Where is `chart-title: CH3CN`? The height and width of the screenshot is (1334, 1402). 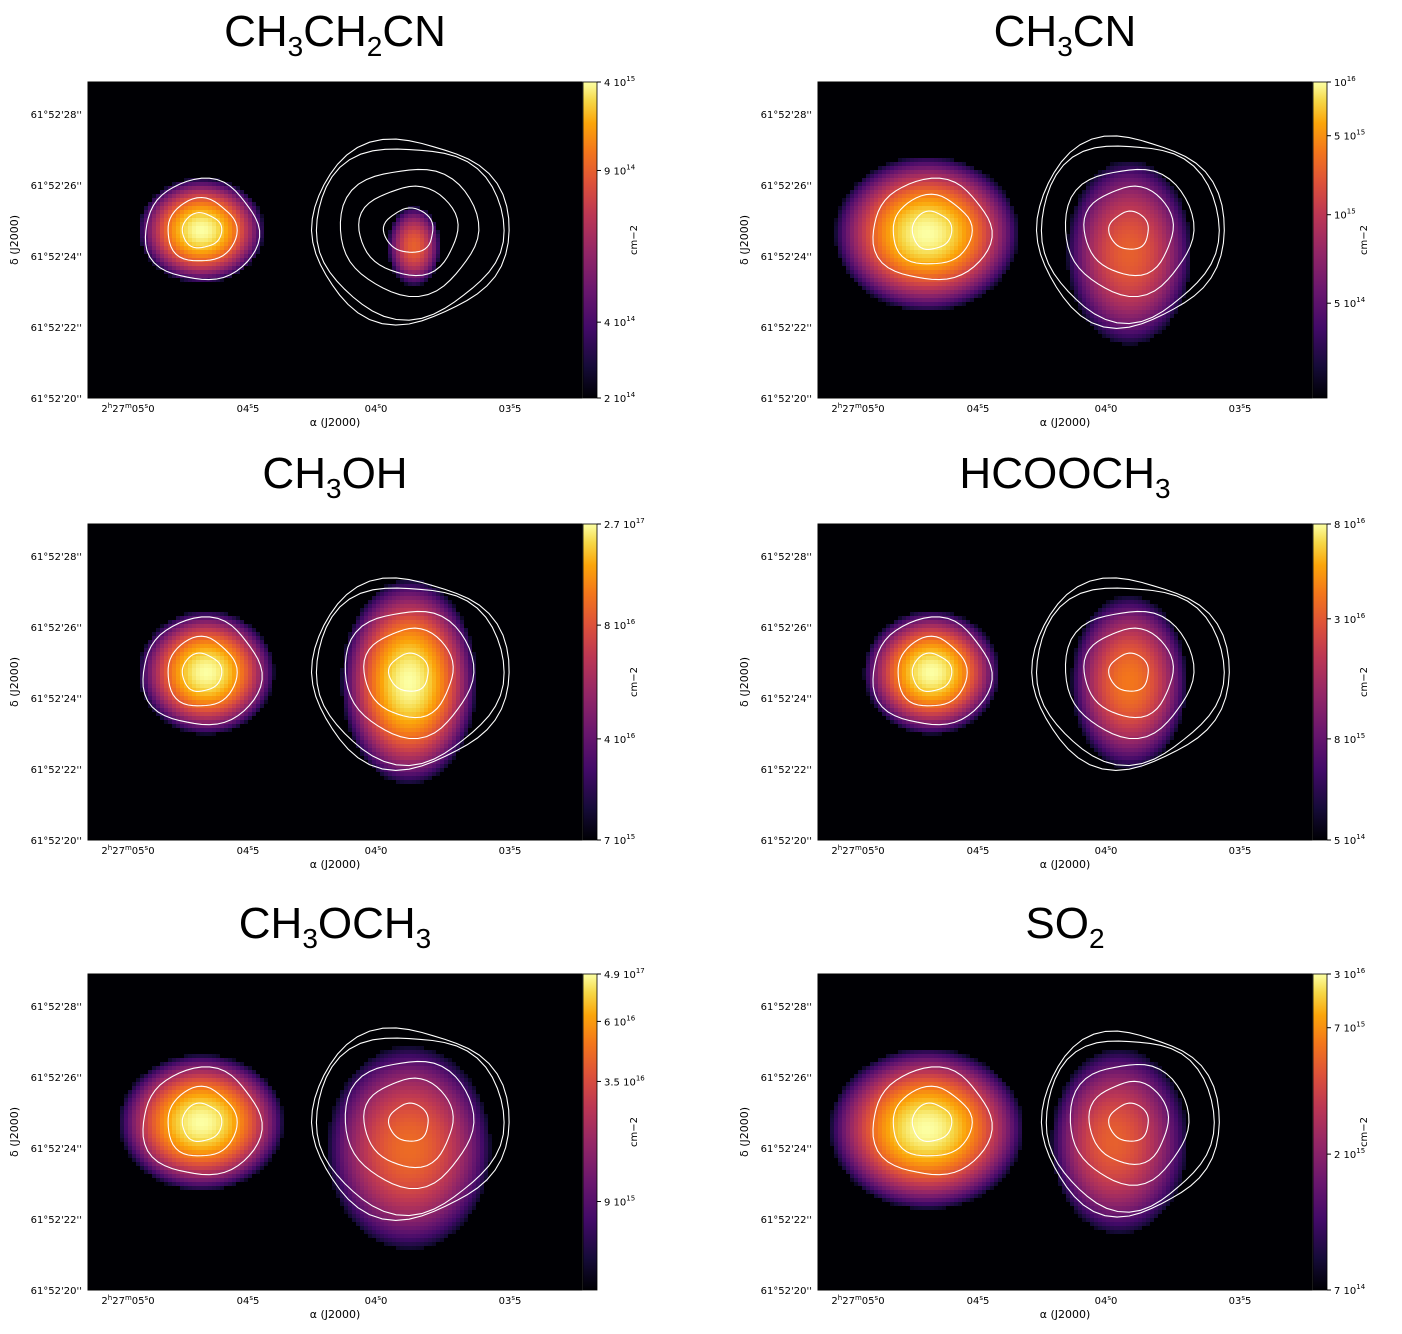 chart-title: CH3CN is located at coordinates (1065, 34).